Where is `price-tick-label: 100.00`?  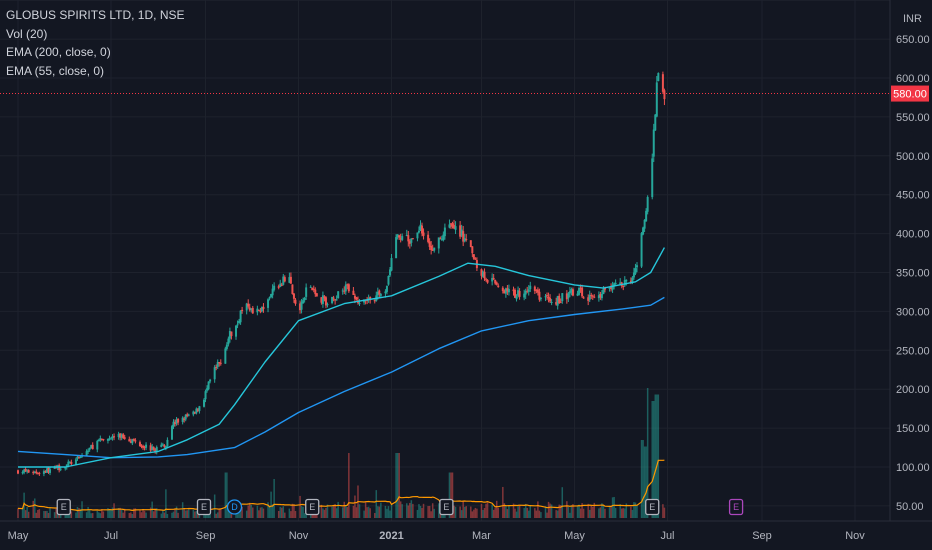
price-tick-label: 100.00 is located at coordinates (913, 468).